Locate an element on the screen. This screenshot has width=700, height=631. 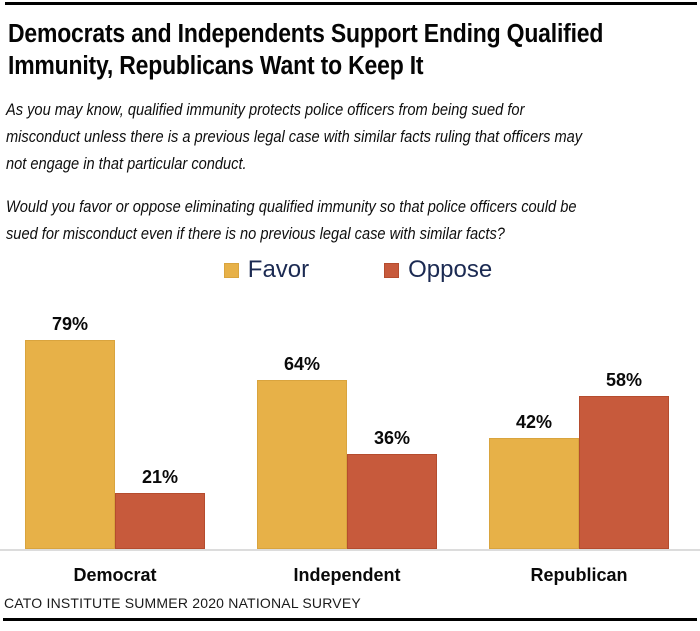
bar-favor-republican is located at coordinates (534, 493).